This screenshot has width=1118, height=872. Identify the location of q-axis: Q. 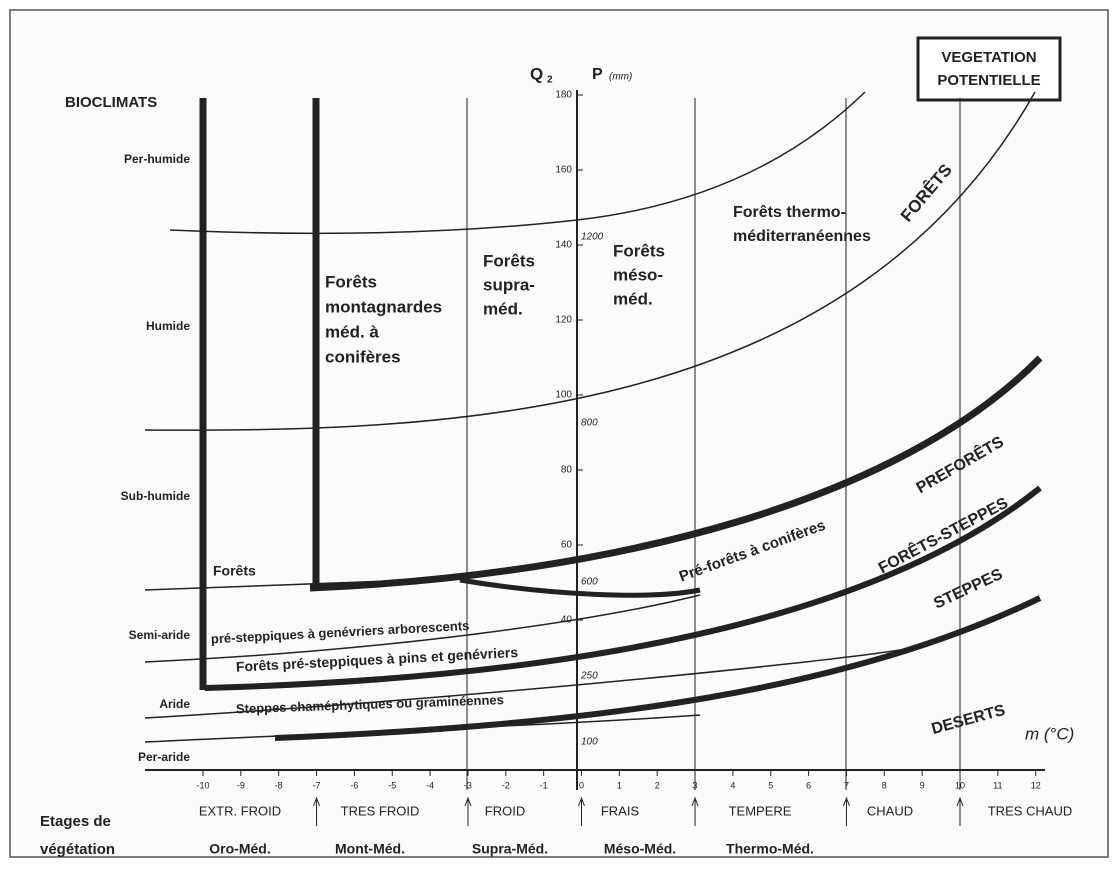
(536, 73).